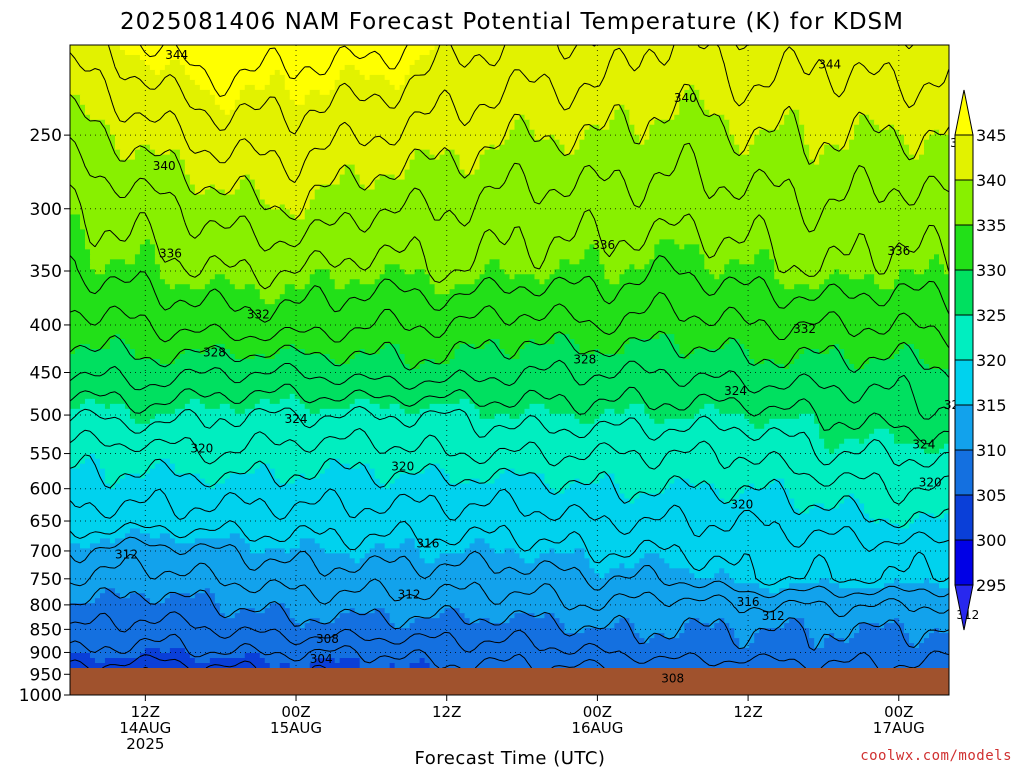 The width and height of the screenshot is (1024, 768). I want to click on contour-label: 320, so click(201, 448).